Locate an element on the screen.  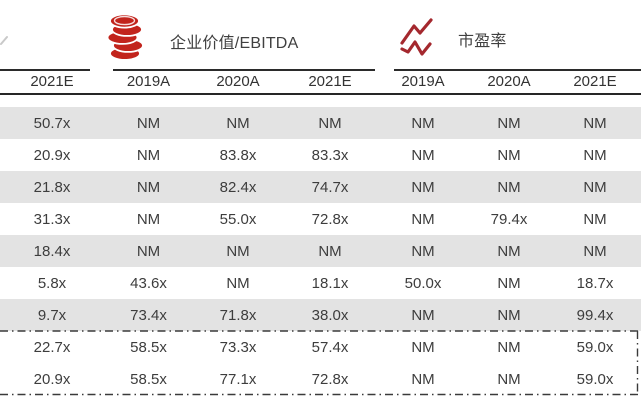
table-cell: 73.4x is located at coordinates (148, 315).